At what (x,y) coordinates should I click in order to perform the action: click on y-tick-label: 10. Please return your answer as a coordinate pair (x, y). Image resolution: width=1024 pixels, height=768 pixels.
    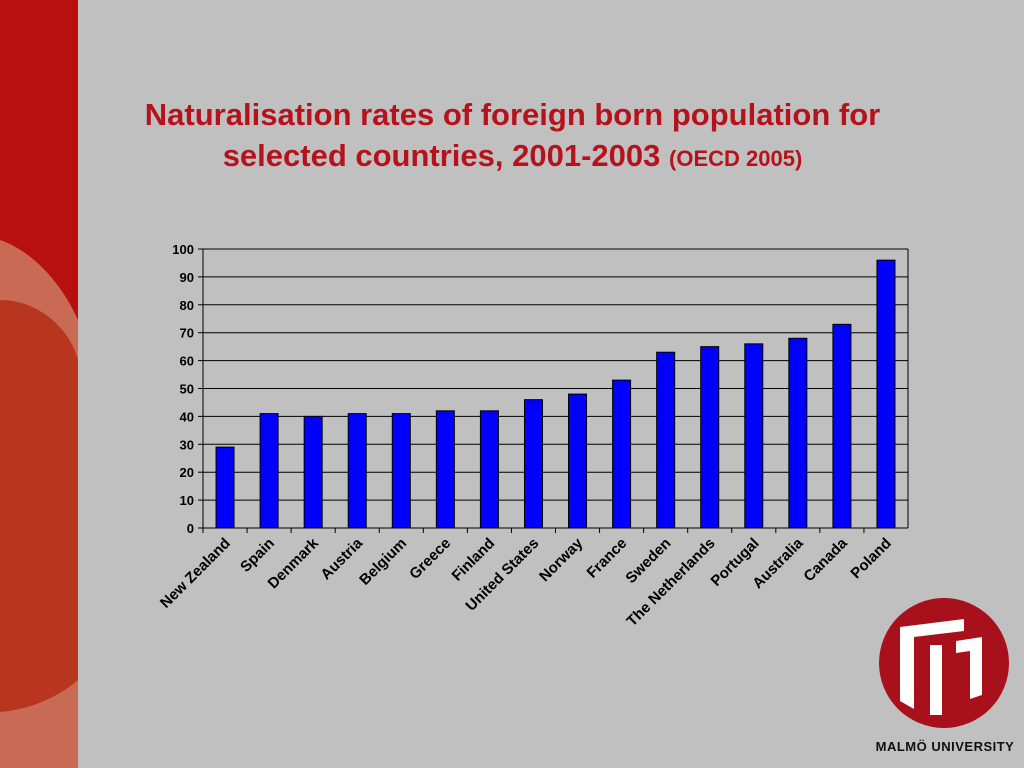
    Looking at the image, I should click on (187, 500).